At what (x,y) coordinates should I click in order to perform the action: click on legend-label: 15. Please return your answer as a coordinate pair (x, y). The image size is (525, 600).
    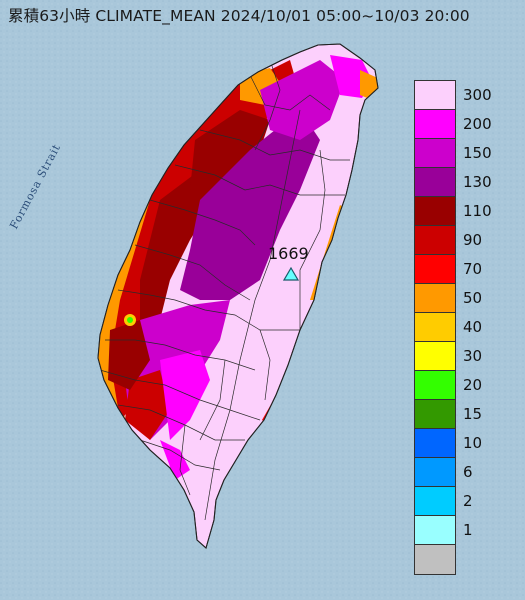
    Looking at the image, I should click on (473, 413).